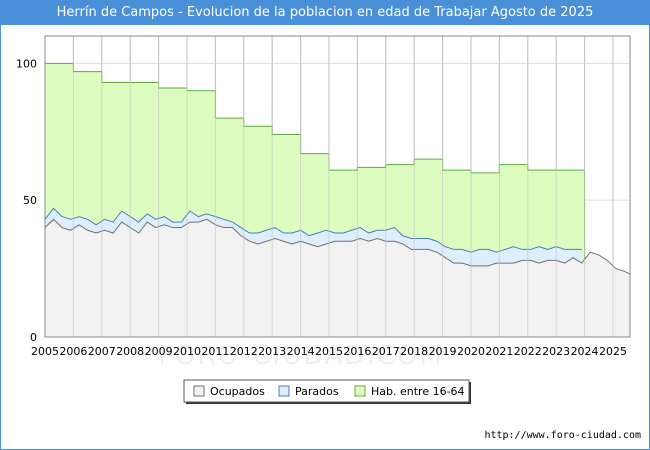 The image size is (650, 450). I want to click on x-tick-2009: 2009, so click(159, 351).